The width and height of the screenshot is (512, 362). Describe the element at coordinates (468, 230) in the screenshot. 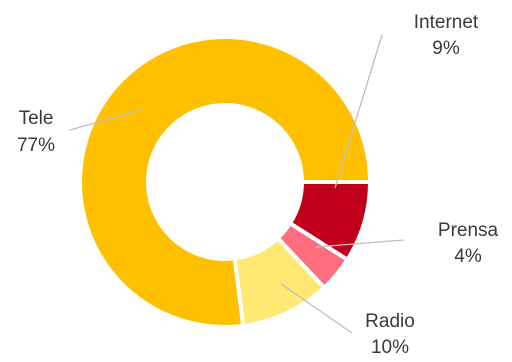

I see `slice-label-prensa: Prensa` at that location.